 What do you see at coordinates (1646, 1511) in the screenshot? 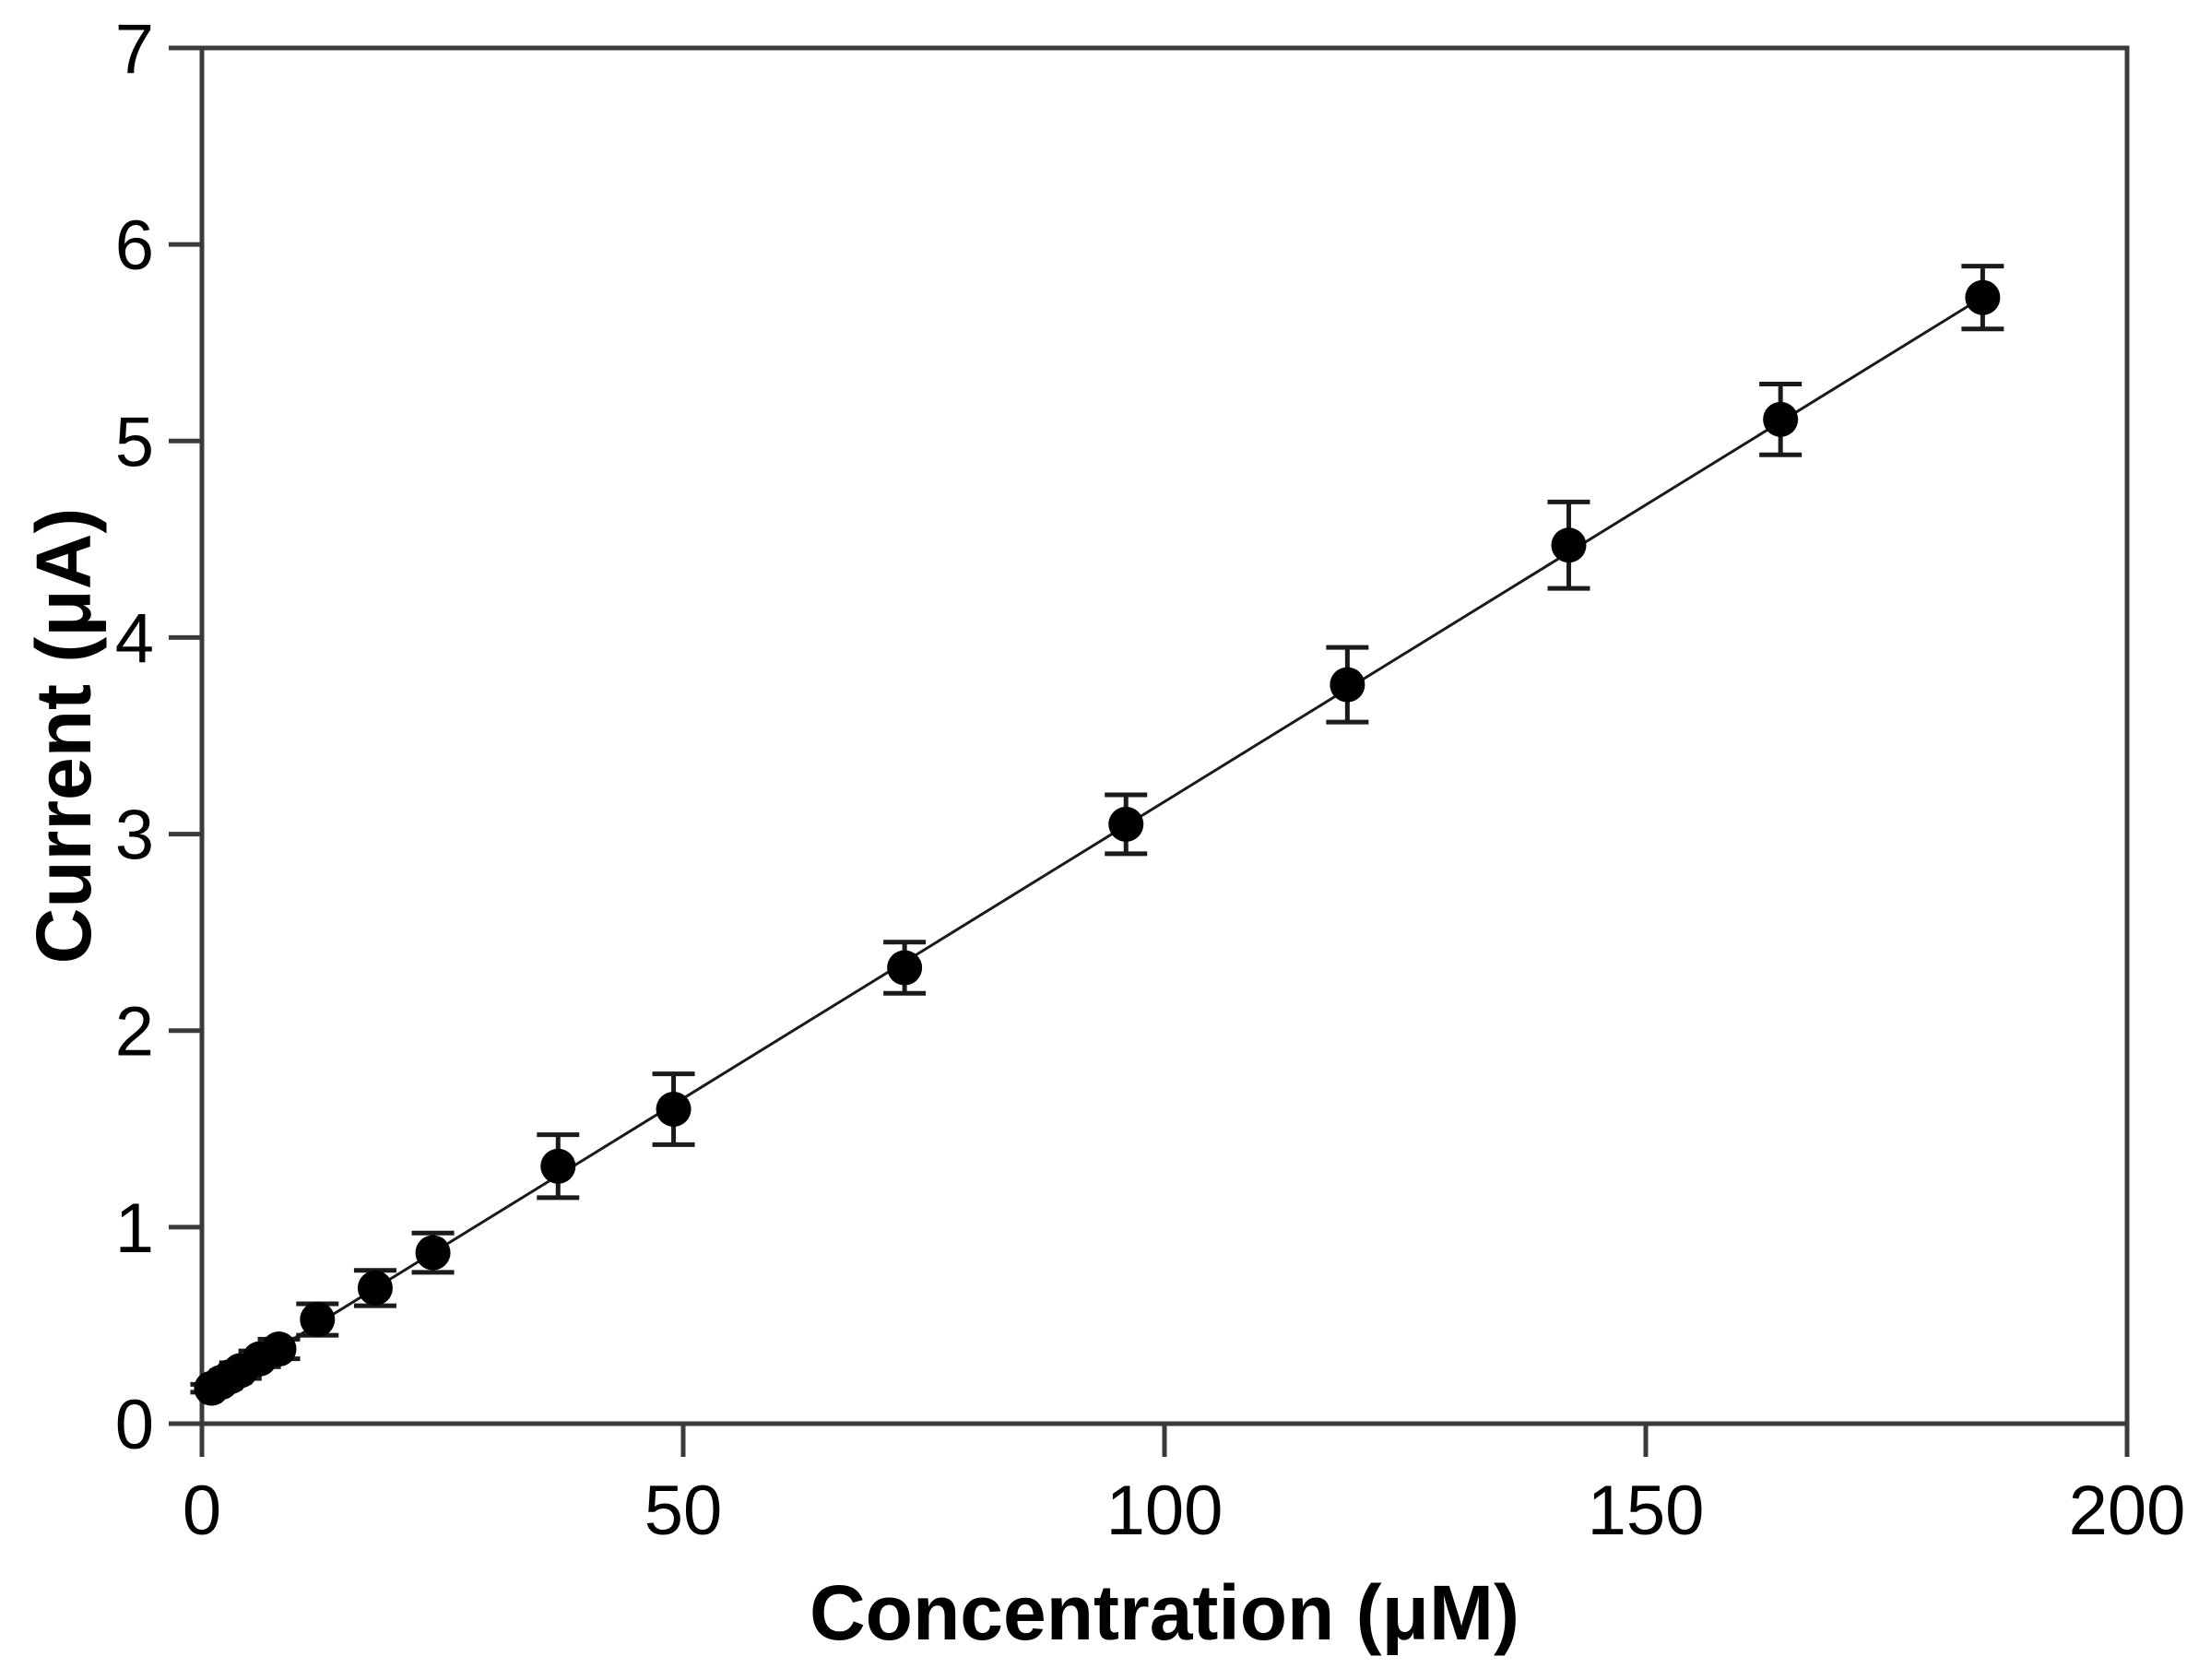
I see `x-tick-label: 150` at bounding box center [1646, 1511].